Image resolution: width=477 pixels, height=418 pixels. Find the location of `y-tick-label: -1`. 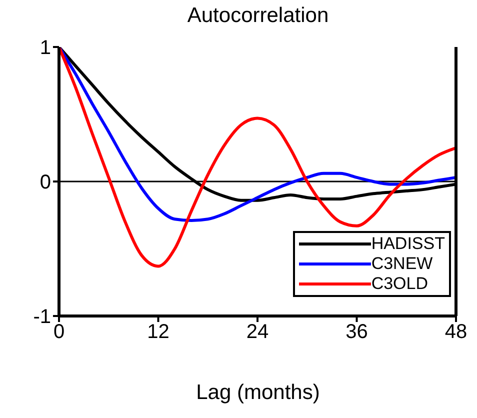

y-tick-label: -1 is located at coordinates (42, 317).